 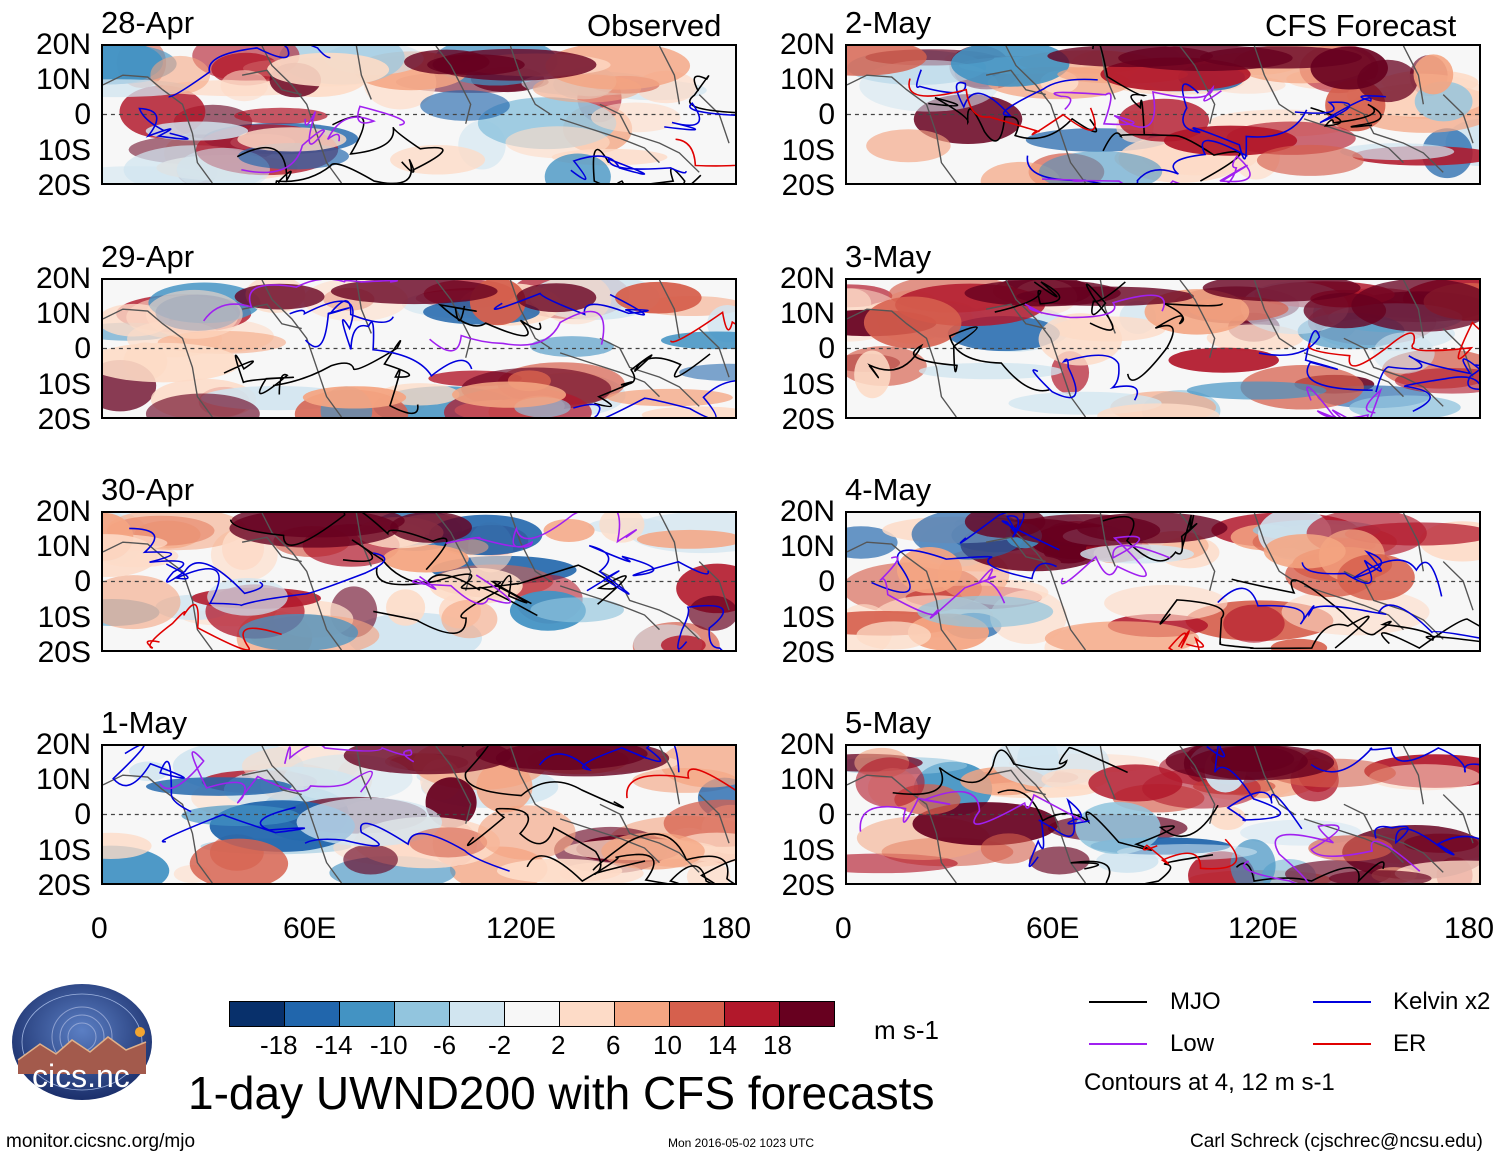 What do you see at coordinates (561, 1093) in the screenshot?
I see `figure-title: 1-day UWND200 with CFS forecasts` at bounding box center [561, 1093].